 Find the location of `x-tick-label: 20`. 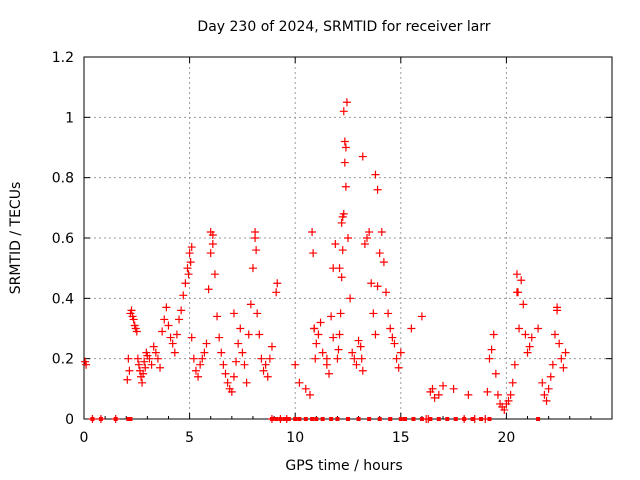

x-tick-label: 20 is located at coordinates (506, 438).